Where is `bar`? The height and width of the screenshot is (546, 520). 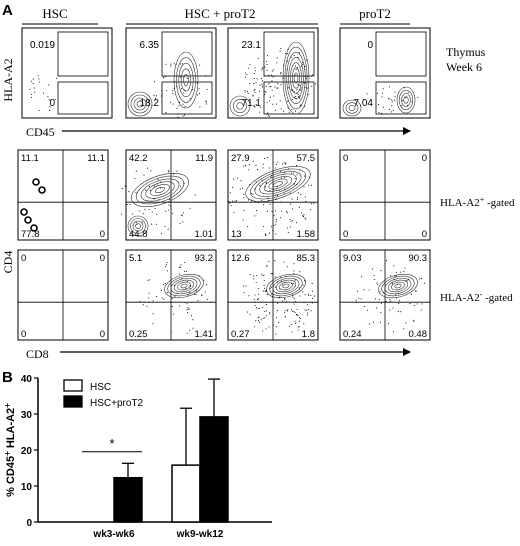 bar is located at coordinates (186, 493).